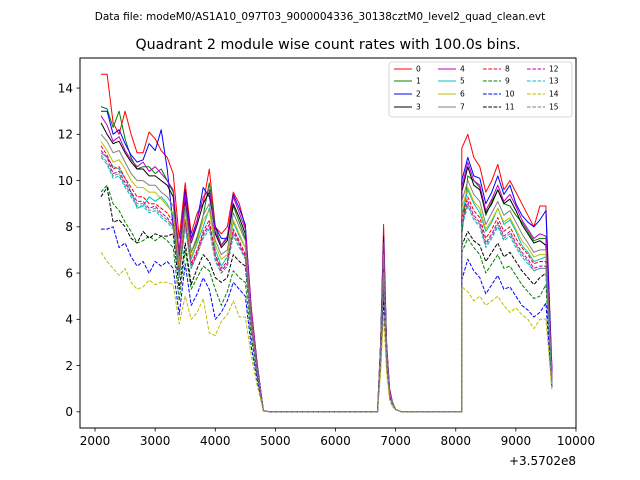  Describe the element at coordinates (69, 273) in the screenshot. I see `y-tick-label: 6` at that location.